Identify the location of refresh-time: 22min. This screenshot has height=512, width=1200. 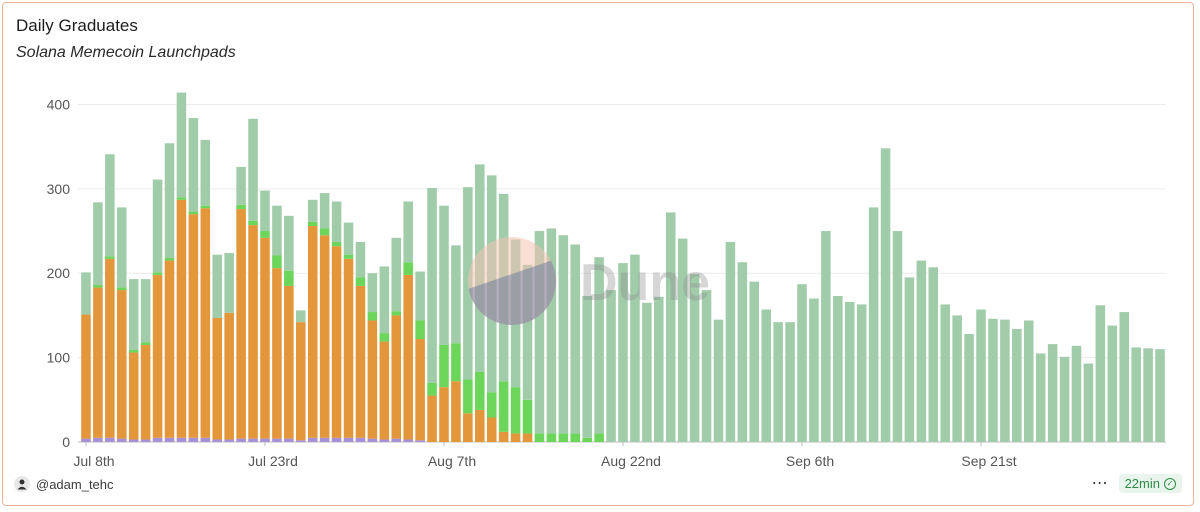
(1142, 483).